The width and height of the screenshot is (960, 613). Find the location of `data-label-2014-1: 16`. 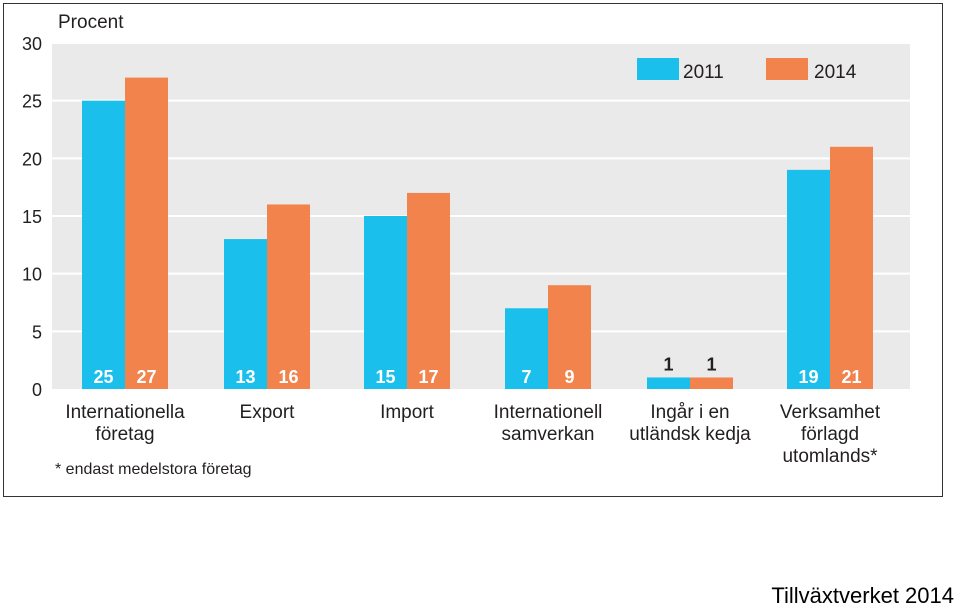

data-label-2014-1: 16 is located at coordinates (288, 377).